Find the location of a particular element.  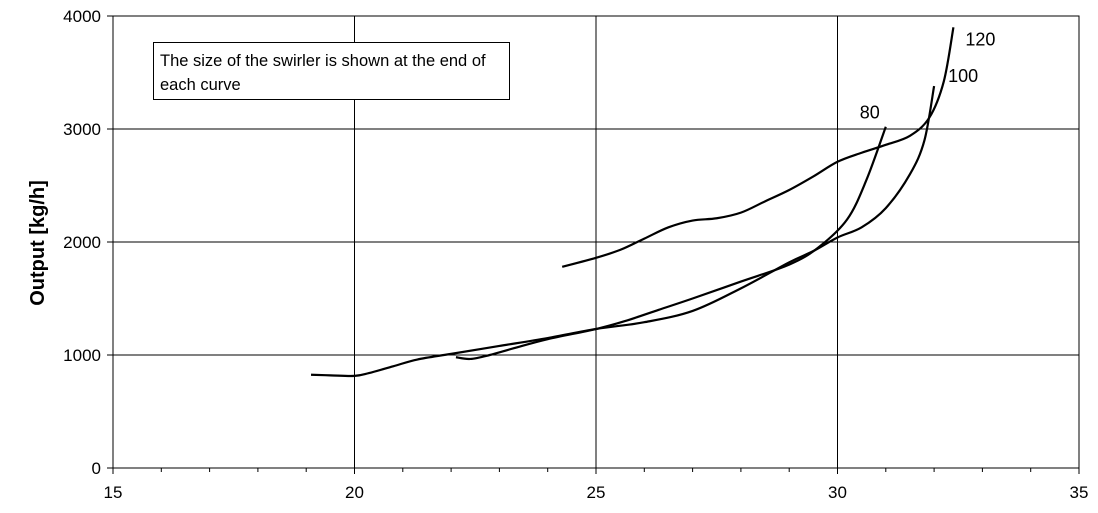

x-tick-label: 20 is located at coordinates (354, 492).